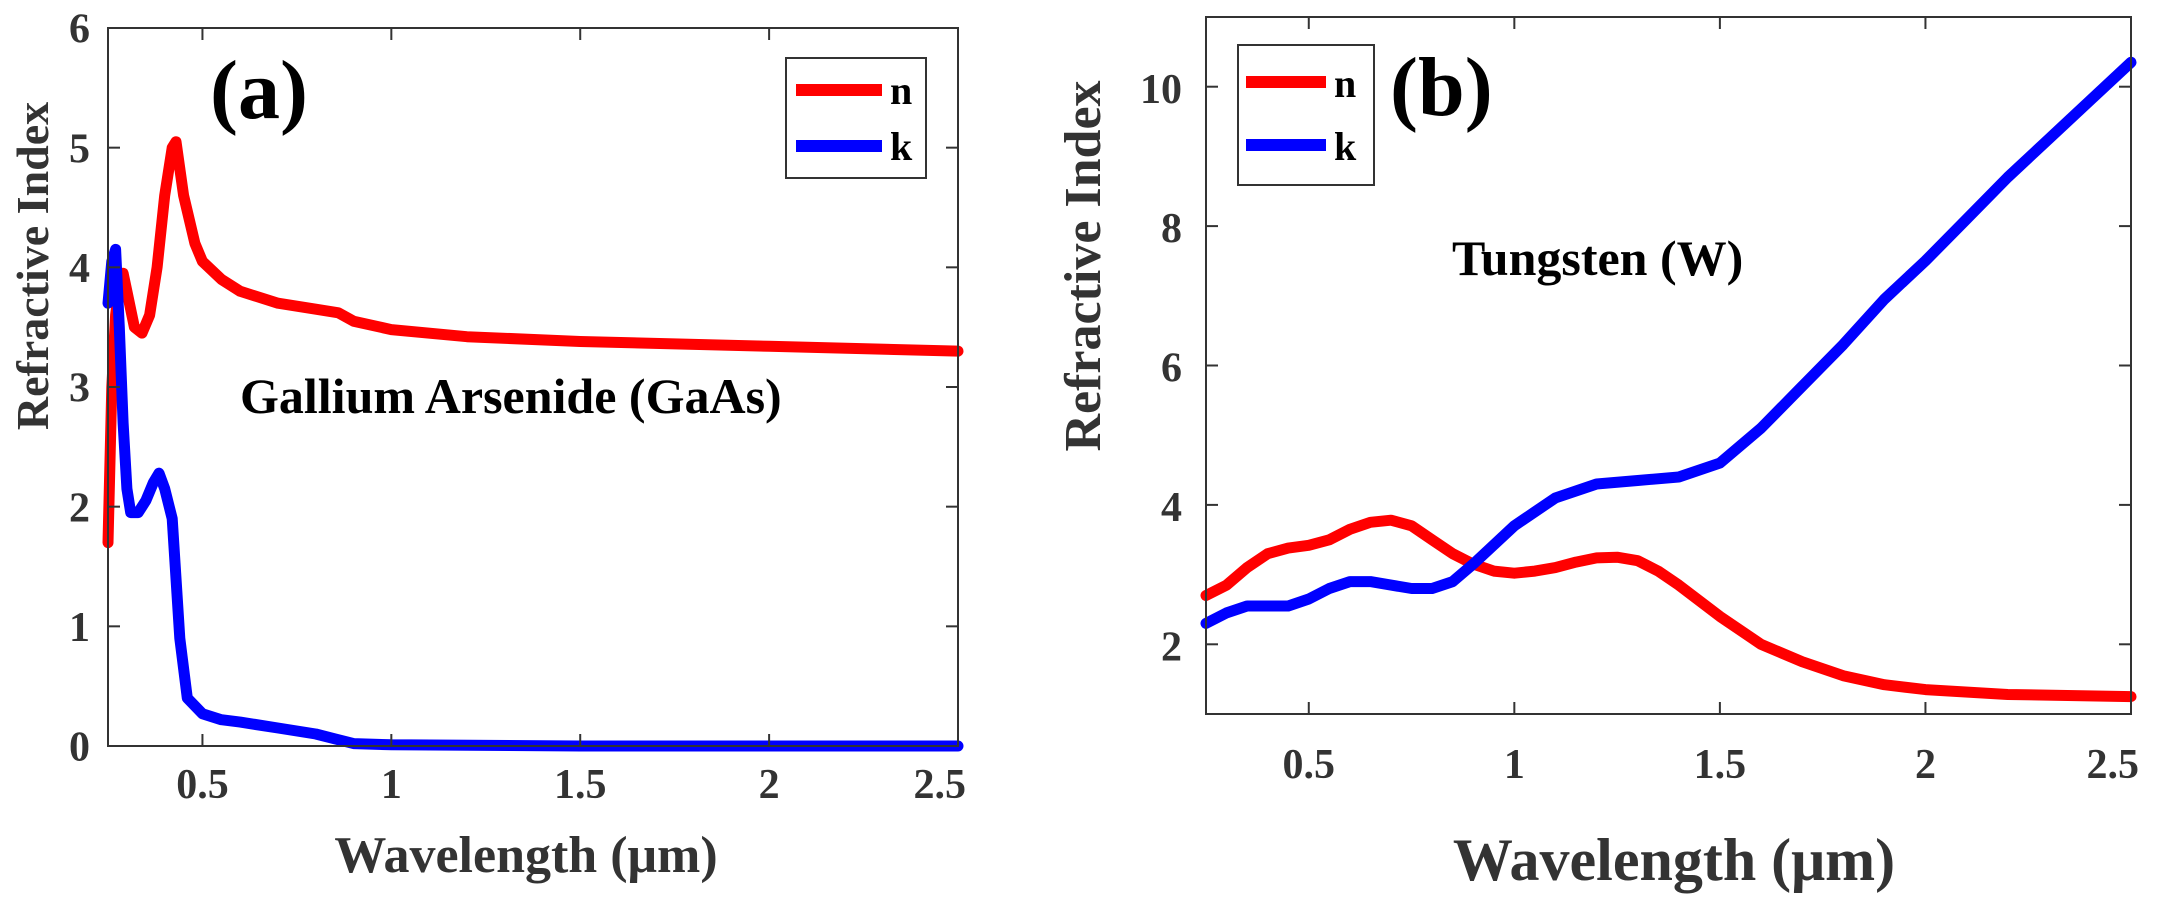 The image size is (2177, 907). I want to click on series-line-n, so click(1668, 608).